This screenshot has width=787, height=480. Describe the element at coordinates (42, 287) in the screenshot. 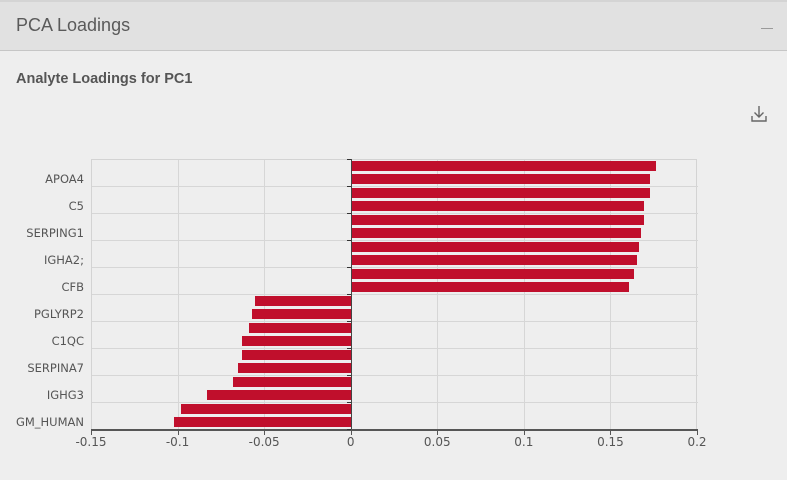

I see `y-axis-label-wrap: CFB` at that location.